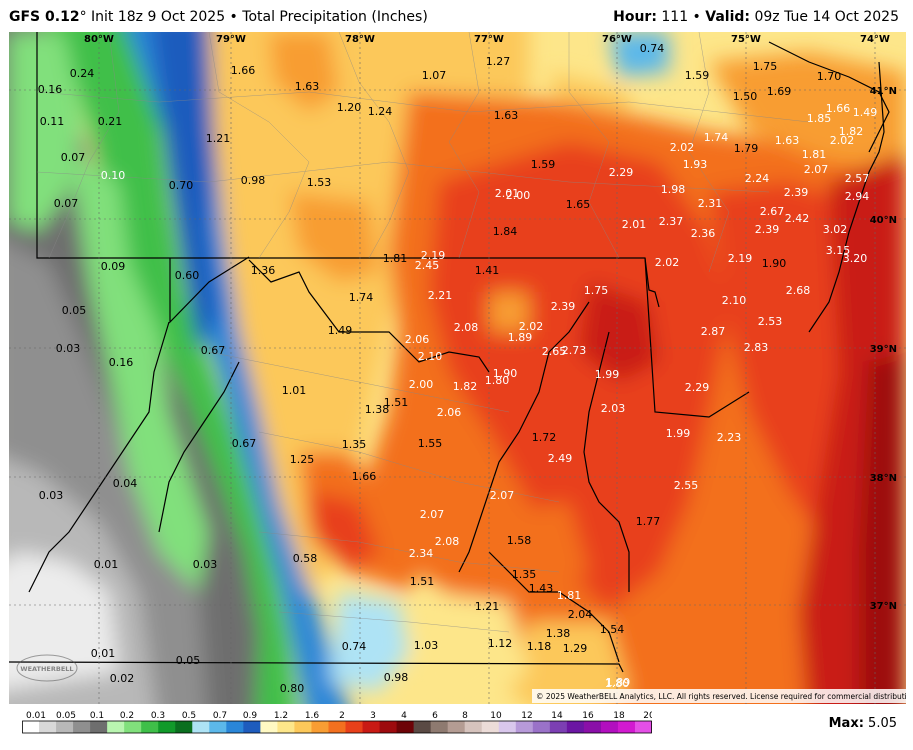 The height and width of the screenshot is (750, 913). I want to click on precip-value: 1.66, so click(243, 70).